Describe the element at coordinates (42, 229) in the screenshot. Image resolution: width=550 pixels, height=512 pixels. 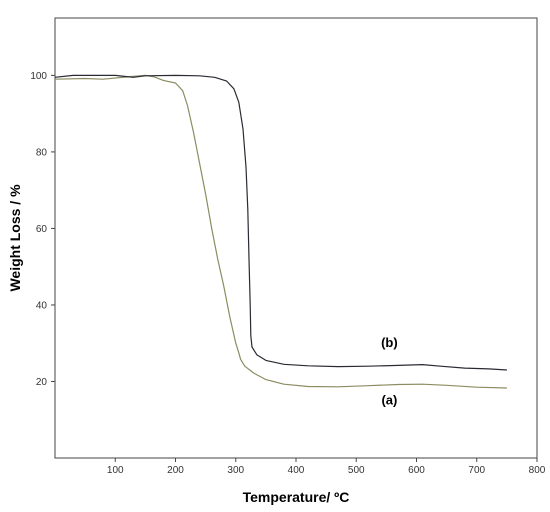
I see `y-tick-label: 60` at that location.